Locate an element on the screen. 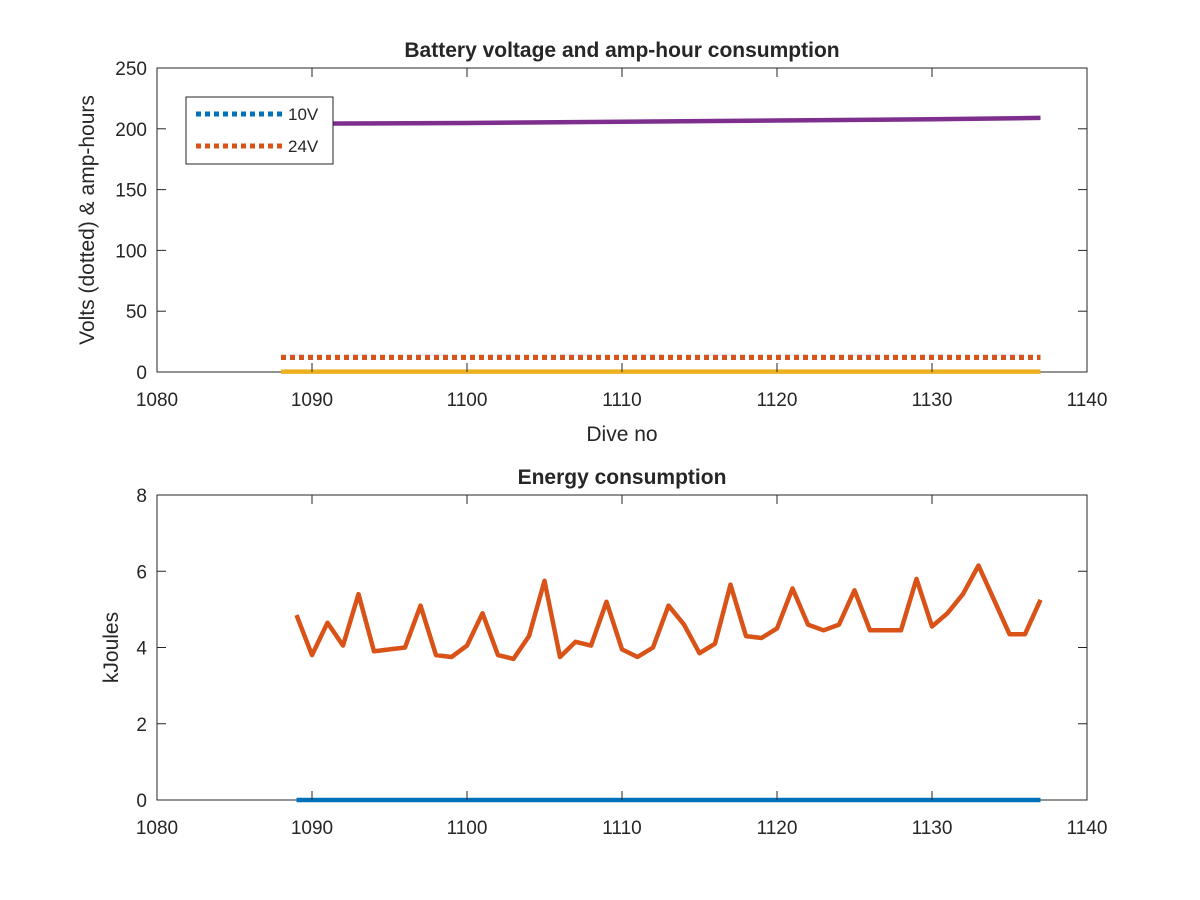  energy-x-tick-label: 1130 is located at coordinates (932, 828).